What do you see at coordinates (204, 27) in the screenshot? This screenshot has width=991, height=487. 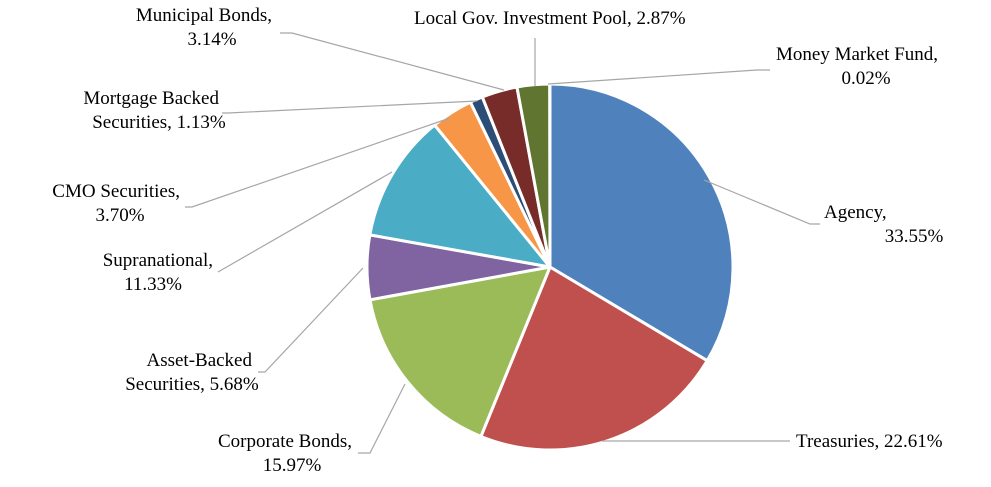 I see `slice-label: Municipal Bonds, 3.14%` at bounding box center [204, 27].